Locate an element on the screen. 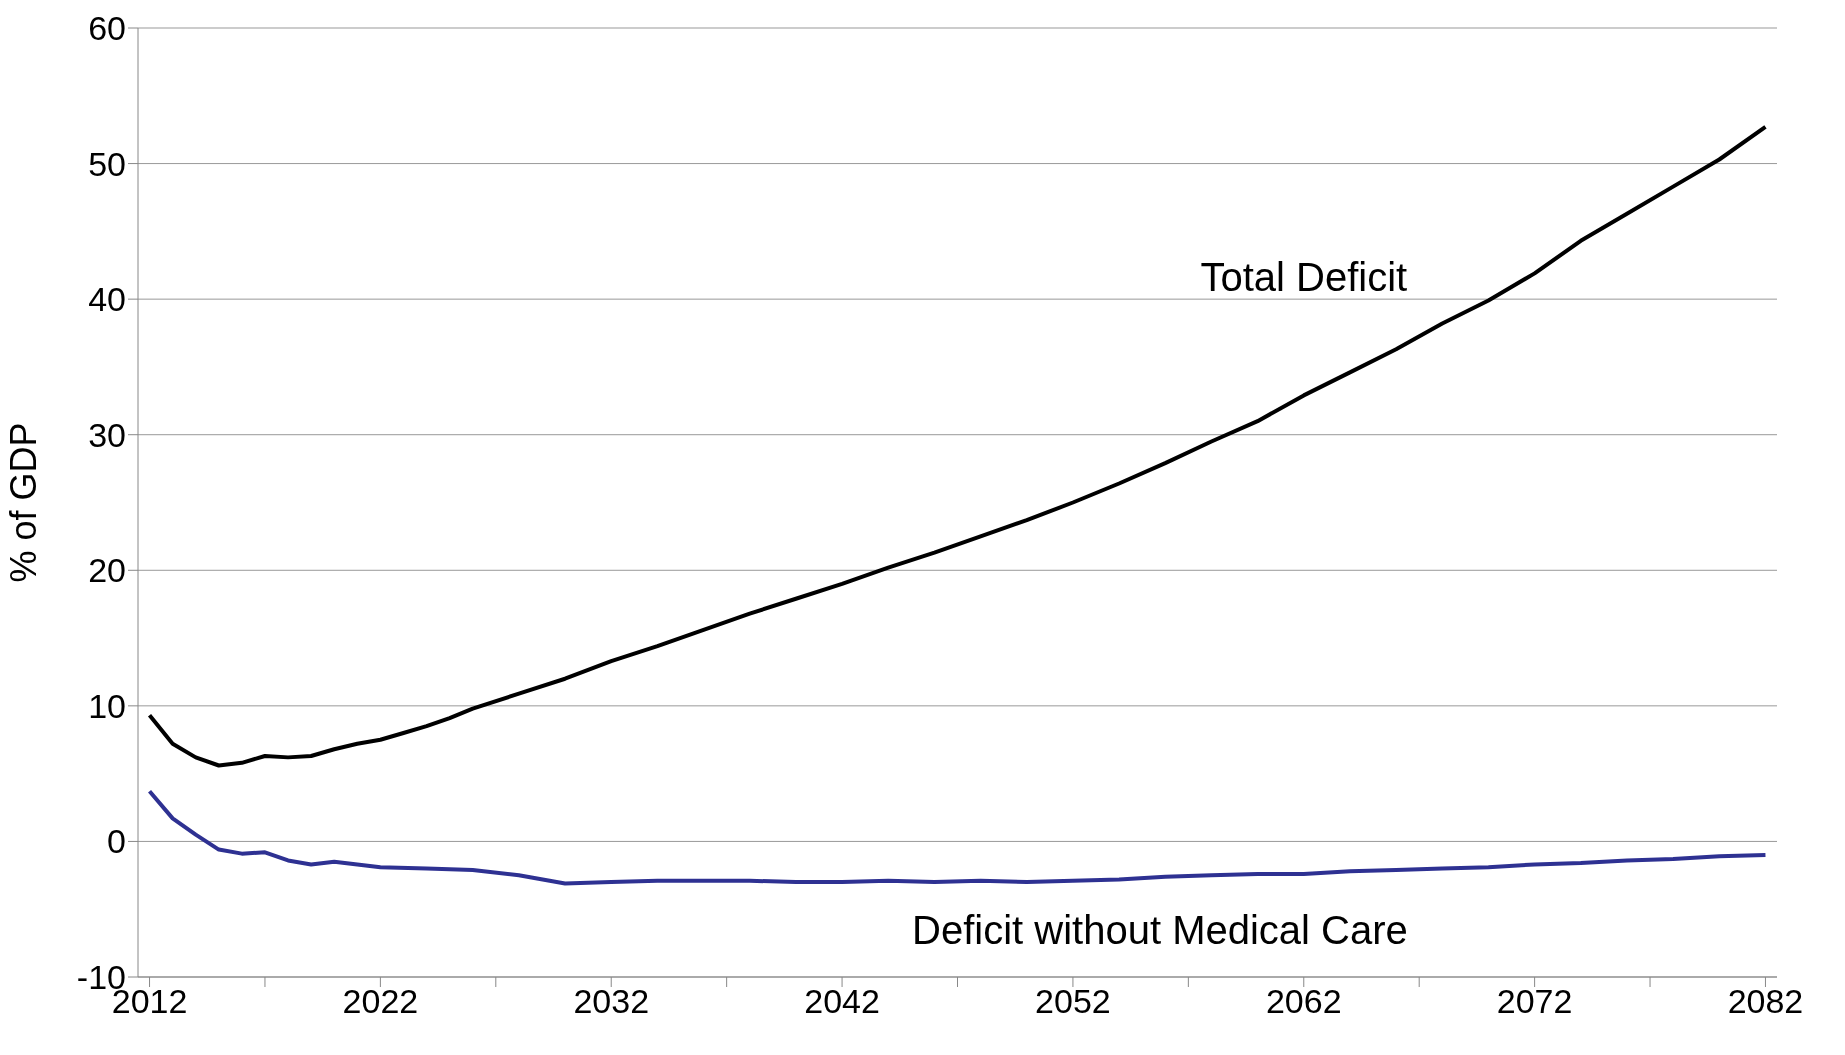 Image resolution: width=1845 pixels, height=1055 pixels. x-tick-label: 2052 is located at coordinates (1073, 1001).